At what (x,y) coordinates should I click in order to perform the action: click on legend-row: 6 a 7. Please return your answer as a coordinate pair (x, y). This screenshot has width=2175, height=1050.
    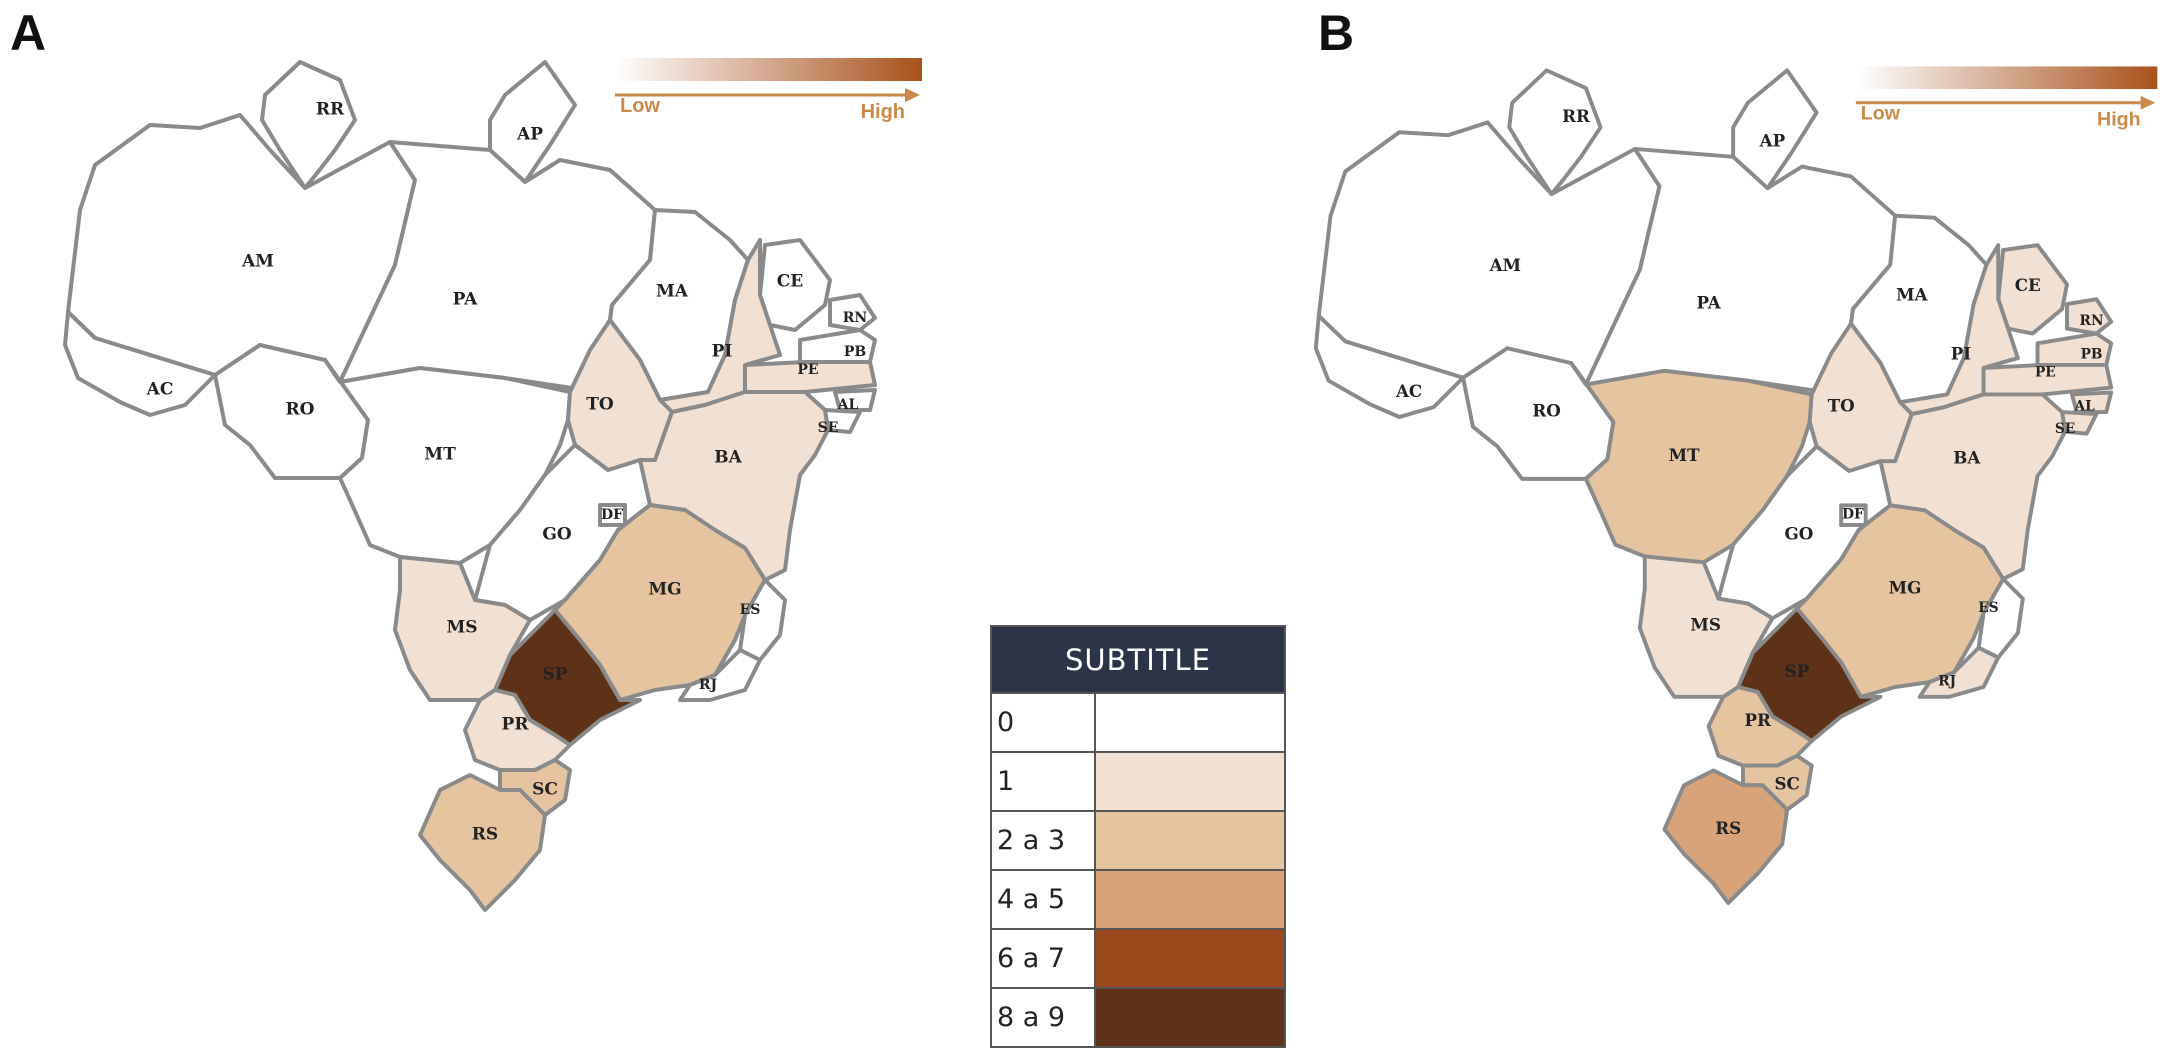
    Looking at the image, I should click on (1138, 957).